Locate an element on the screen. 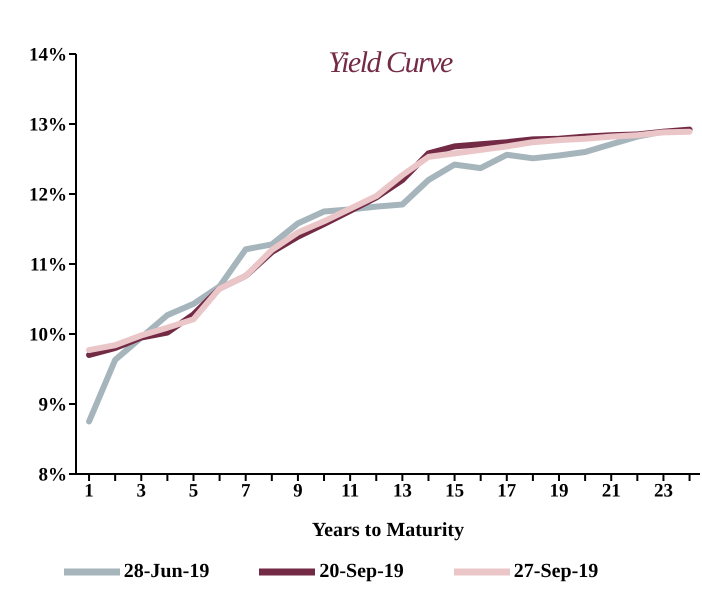  x-tick-label: 5 is located at coordinates (193, 491).